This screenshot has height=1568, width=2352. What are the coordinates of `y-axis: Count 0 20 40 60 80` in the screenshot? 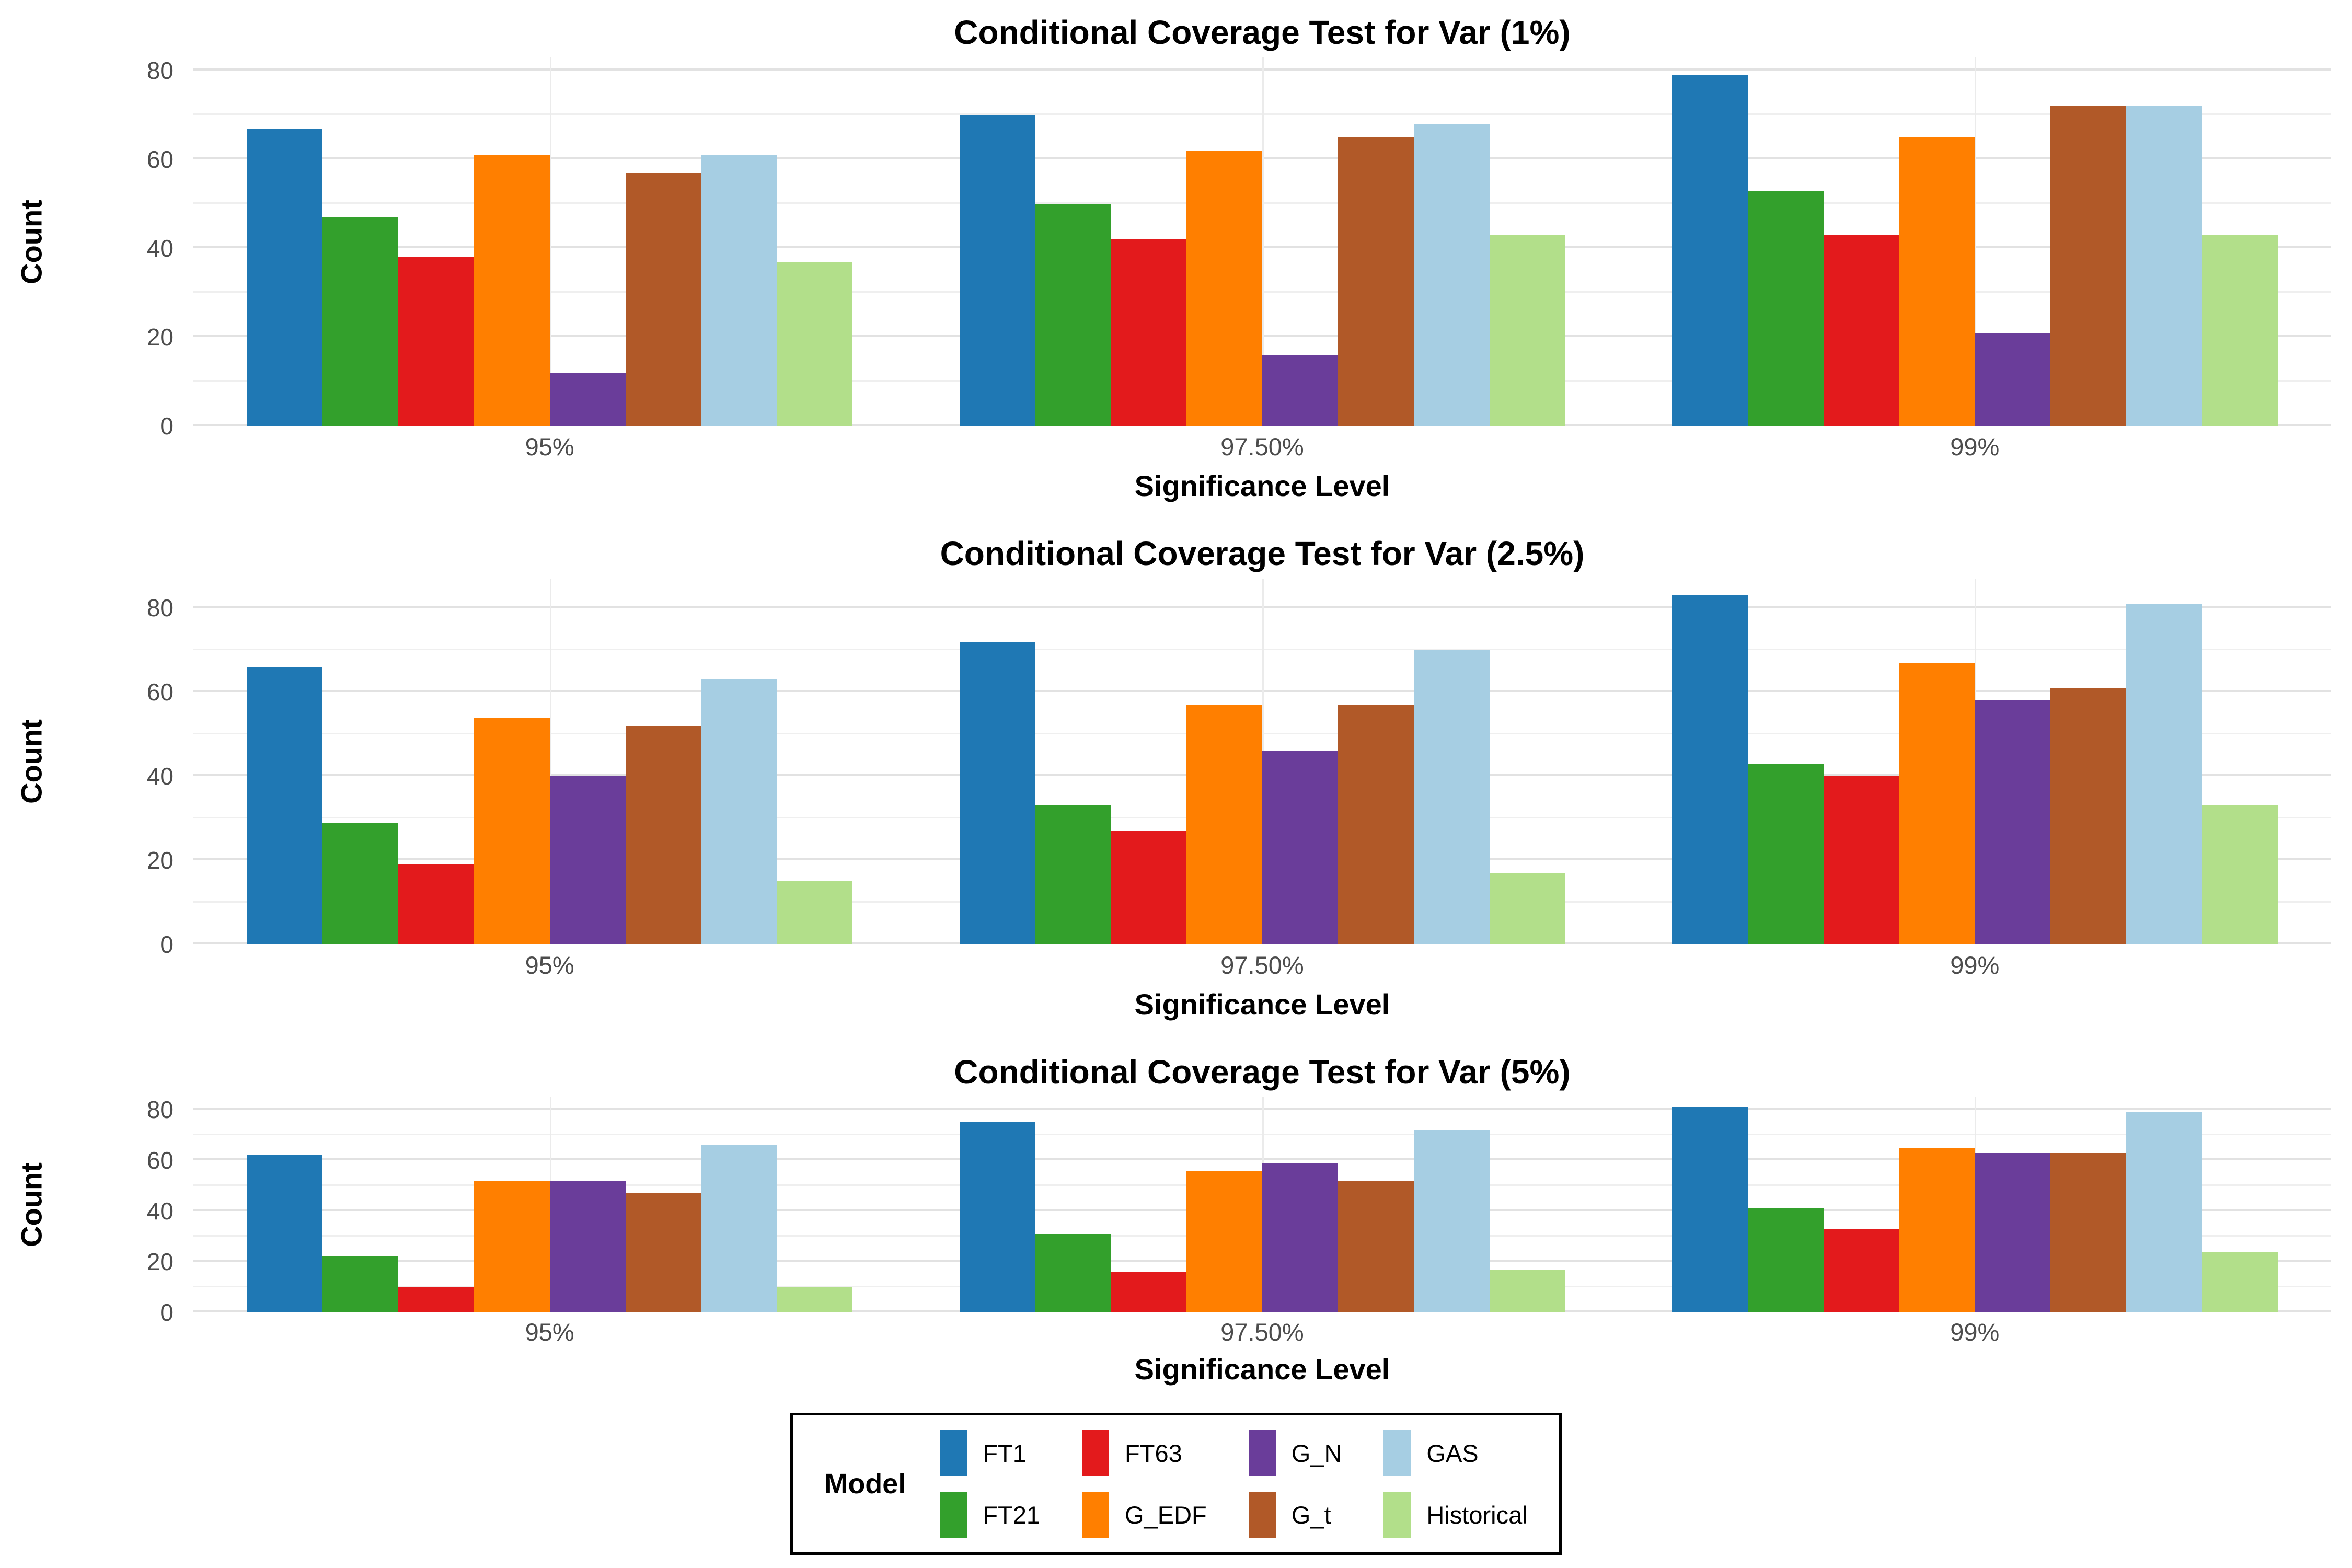 It's located at (96, 248).